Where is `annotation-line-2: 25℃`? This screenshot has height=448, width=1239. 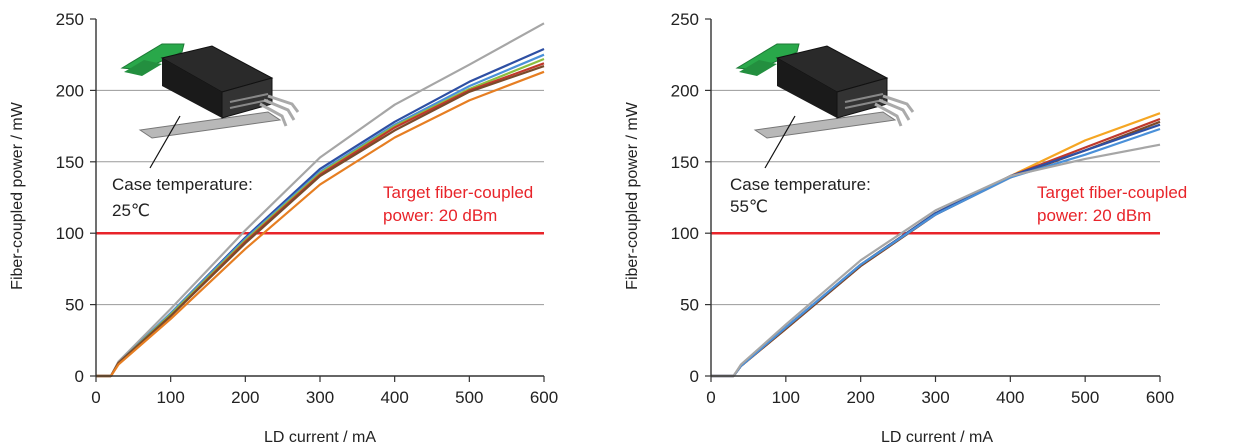
annotation-line-2: 25℃ is located at coordinates (131, 210).